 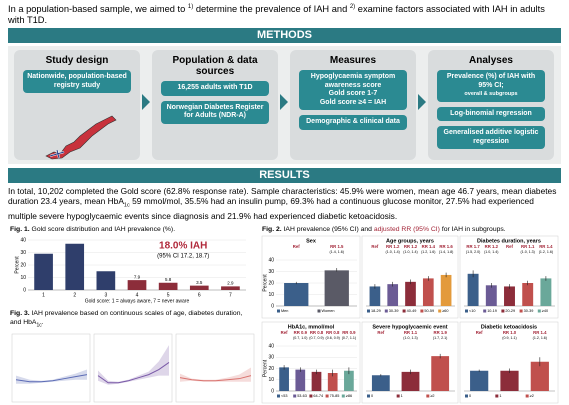 I want to click on method-box: Demographic & clinical data, so click(x=353, y=122).